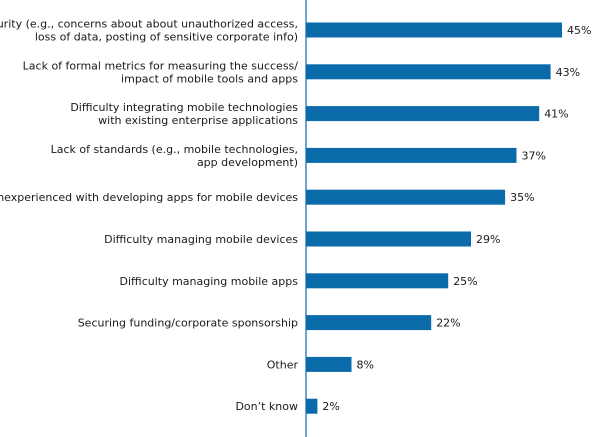 The image size is (600, 437). What do you see at coordinates (579, 30) in the screenshot?
I see `value-label-0: 45%` at bounding box center [579, 30].